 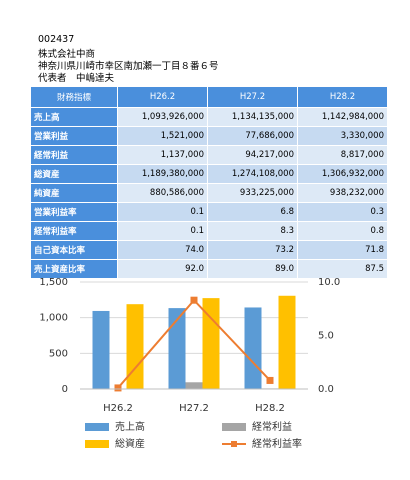 What do you see at coordinates (162, 212) in the screenshot?
I see `cell: 0.1` at bounding box center [162, 212].